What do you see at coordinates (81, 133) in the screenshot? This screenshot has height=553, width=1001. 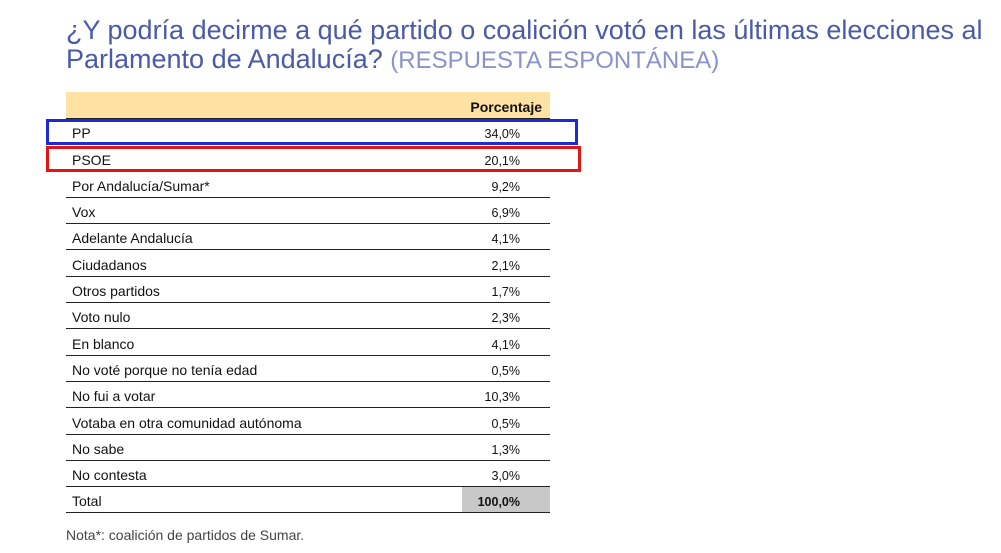 I see `row-label: PP` at bounding box center [81, 133].